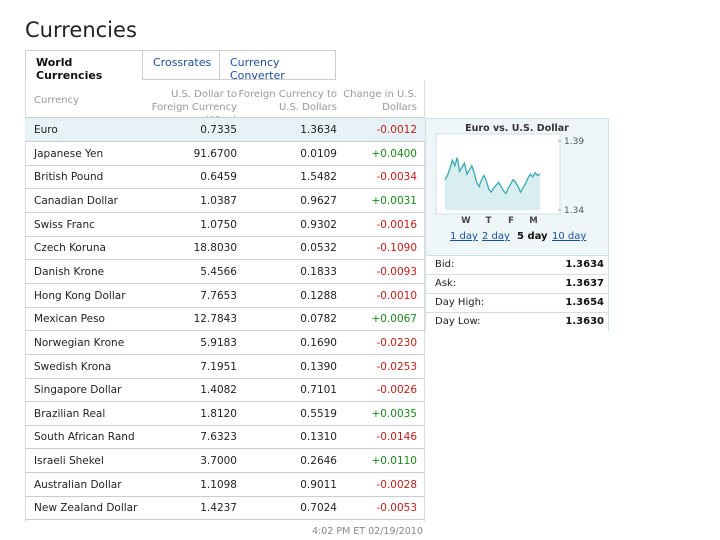 This screenshot has height=540, width=720. What do you see at coordinates (396, 130) in the screenshot?
I see `rate-cell: -0.0012` at bounding box center [396, 130].